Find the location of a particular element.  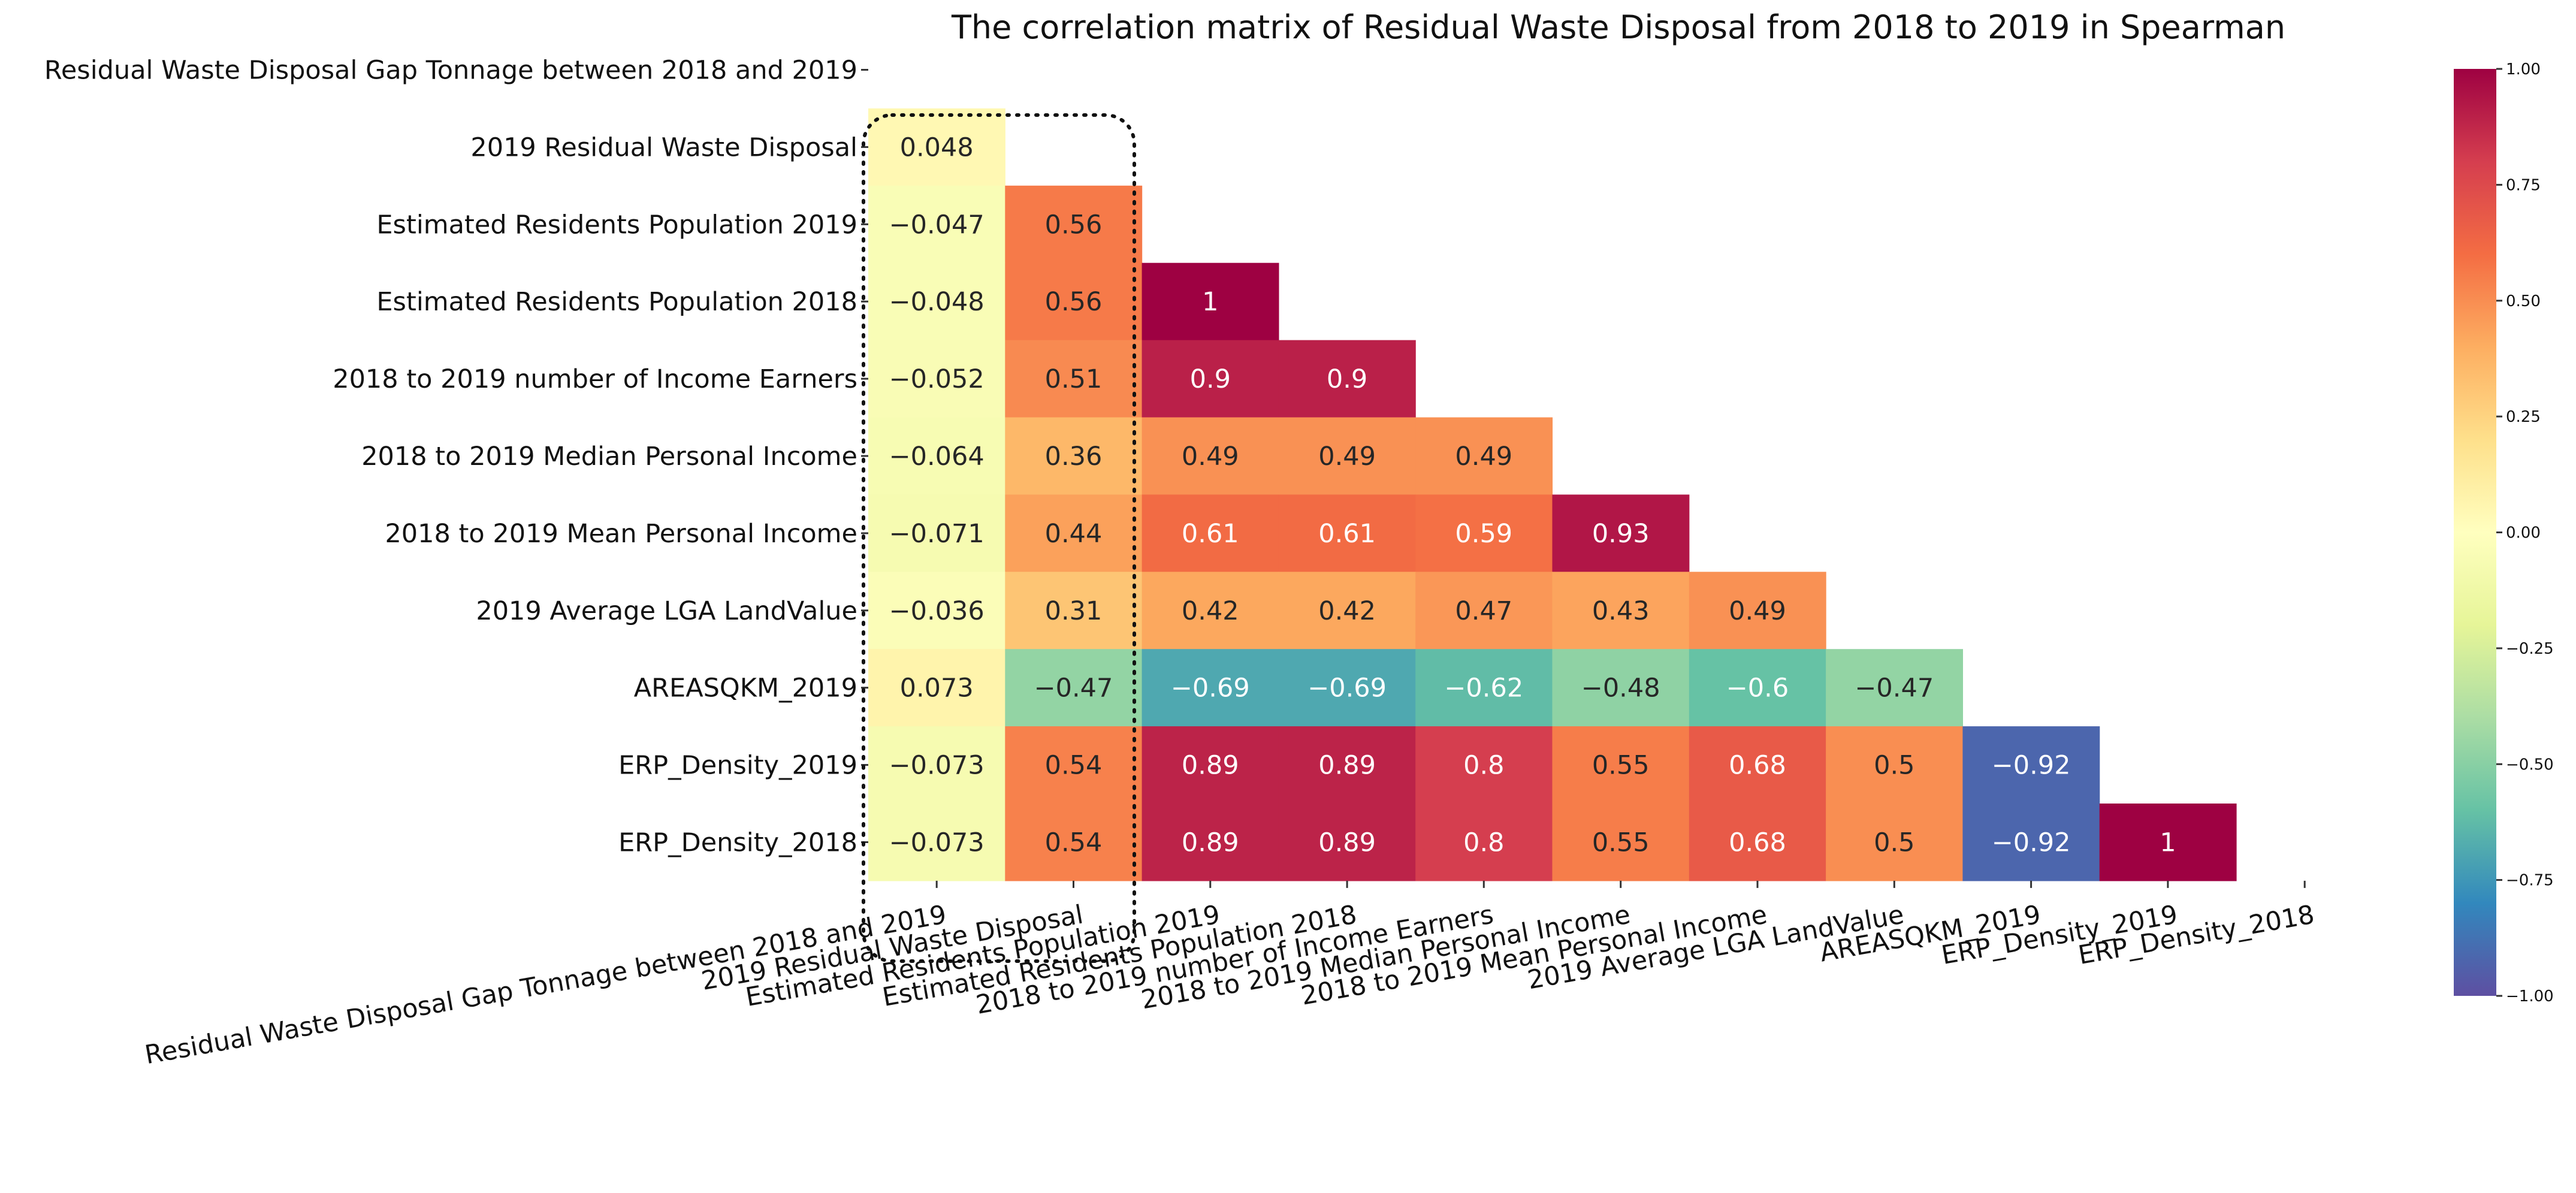

y-tick-label: 2018 to 2019 Mean Personal Income is located at coordinates (621, 534).